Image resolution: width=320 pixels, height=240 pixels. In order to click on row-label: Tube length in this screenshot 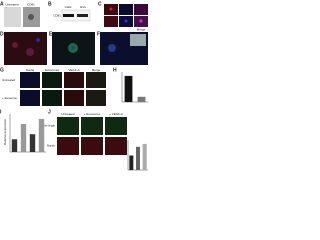, I will do `click(49, 126)`.